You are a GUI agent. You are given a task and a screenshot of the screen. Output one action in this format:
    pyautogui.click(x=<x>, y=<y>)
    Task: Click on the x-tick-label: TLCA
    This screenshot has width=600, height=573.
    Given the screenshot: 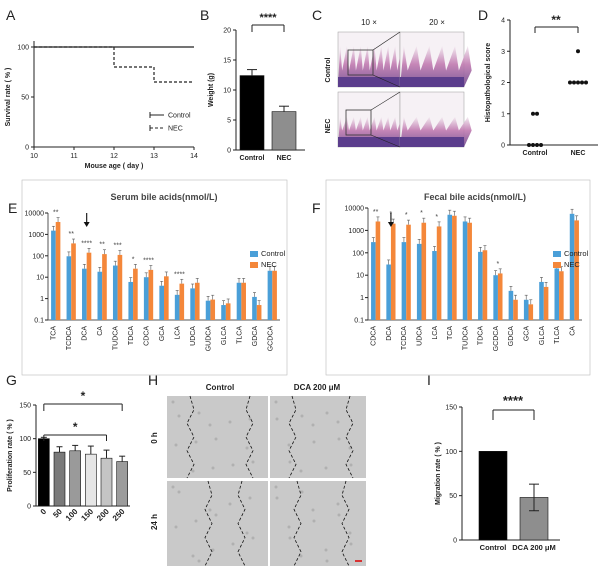 What is the action you would take?
    pyautogui.click(x=239, y=335)
    